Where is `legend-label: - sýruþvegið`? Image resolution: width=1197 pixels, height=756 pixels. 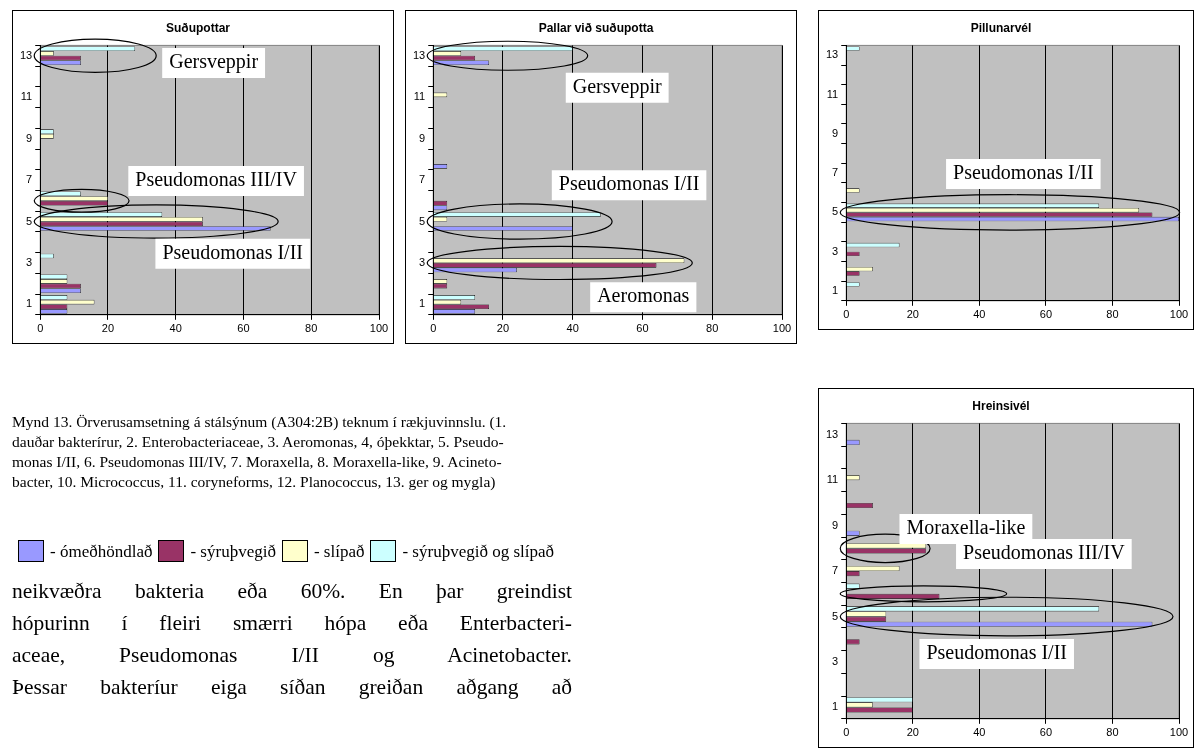 legend-label: - sýruþvegið is located at coordinates (233, 552).